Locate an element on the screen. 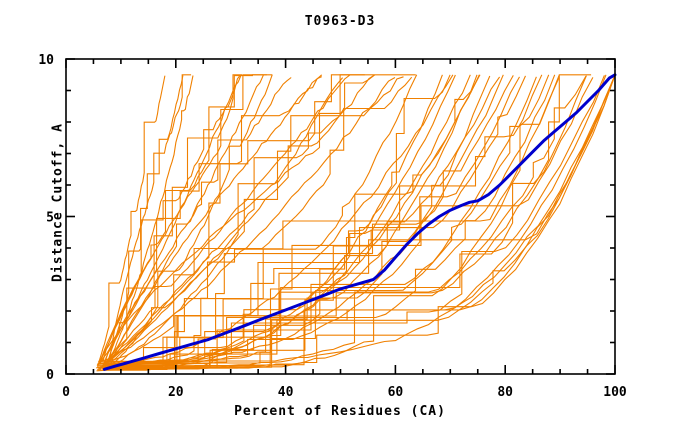  x-tick-label: 80 is located at coordinates (505, 392).